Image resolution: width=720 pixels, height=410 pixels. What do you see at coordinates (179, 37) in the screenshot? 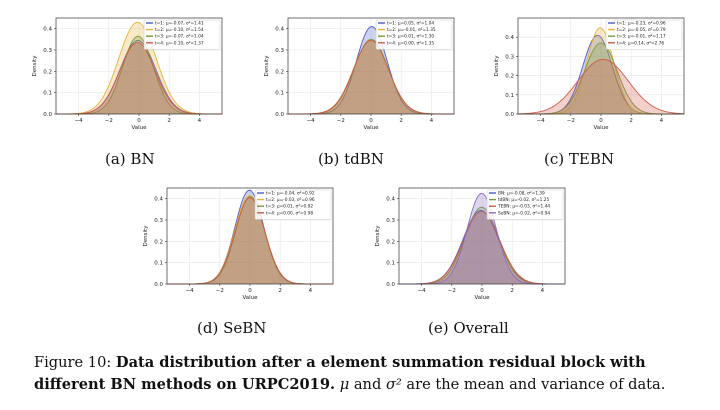
I see `legend-entry: t=3: μ=-0.07, σ²=1.04` at bounding box center [179, 37].